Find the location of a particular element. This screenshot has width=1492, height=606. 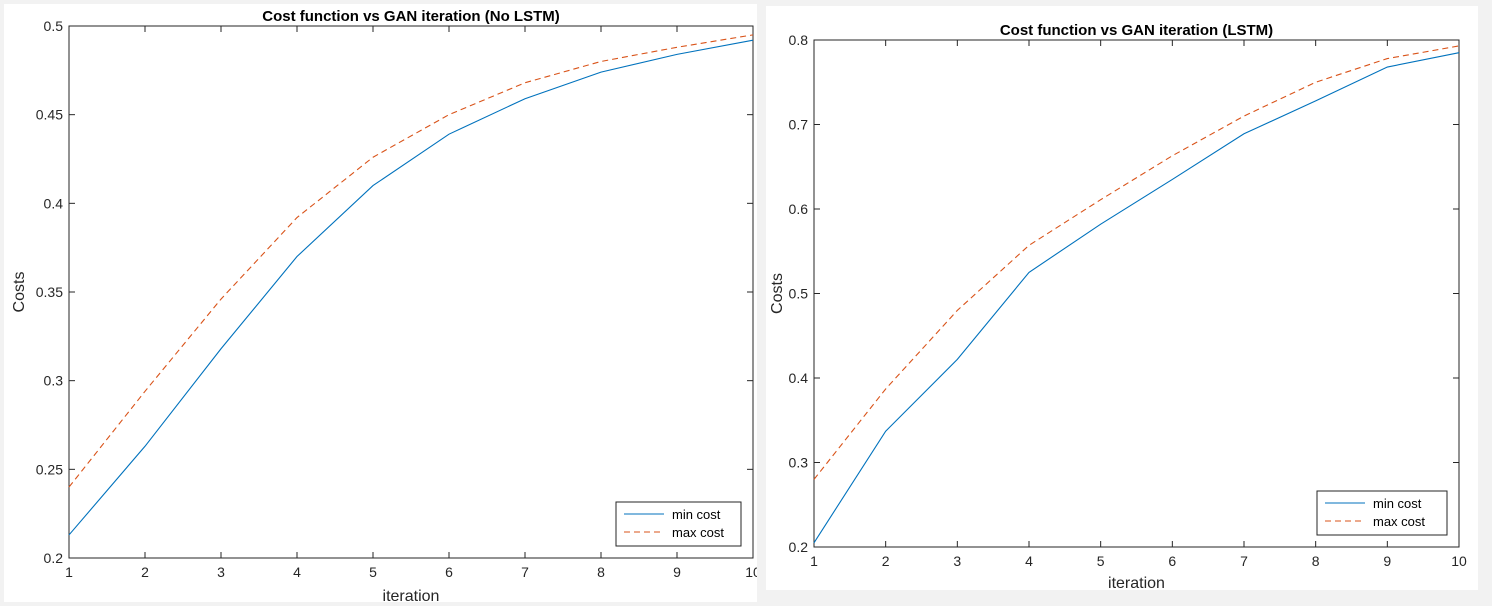

y-tick-label: 0.8 is located at coordinates (799, 40).